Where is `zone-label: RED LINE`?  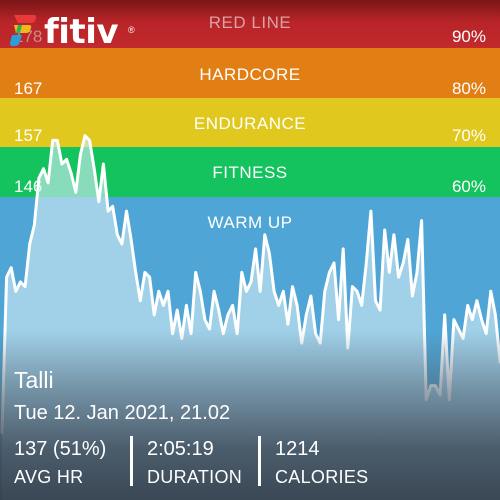
zone-label: RED LINE is located at coordinates (250, 22).